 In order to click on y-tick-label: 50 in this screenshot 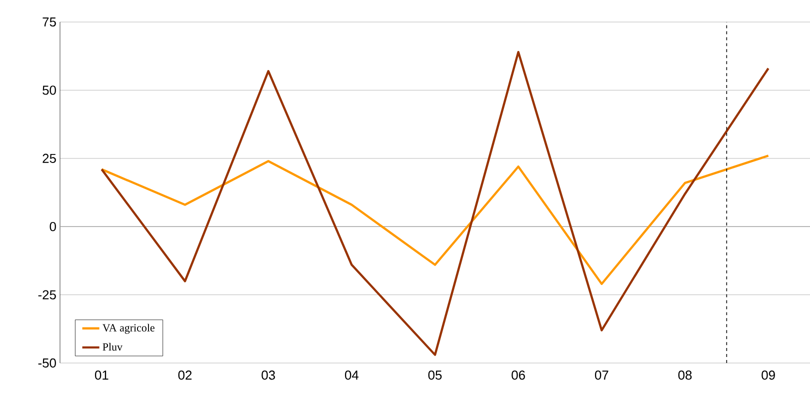, I will do `click(49, 90)`.